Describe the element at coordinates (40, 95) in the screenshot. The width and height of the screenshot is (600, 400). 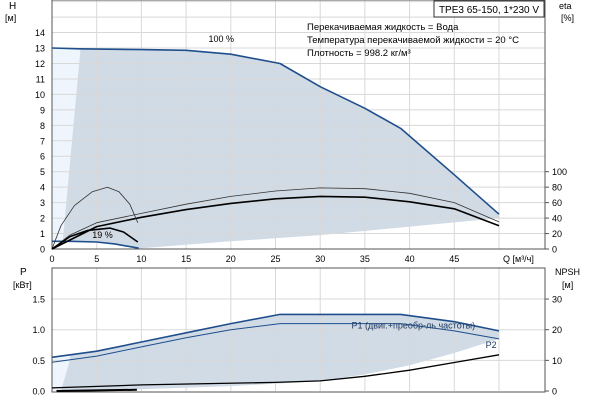
I see `h-tick-label: 10` at that location.